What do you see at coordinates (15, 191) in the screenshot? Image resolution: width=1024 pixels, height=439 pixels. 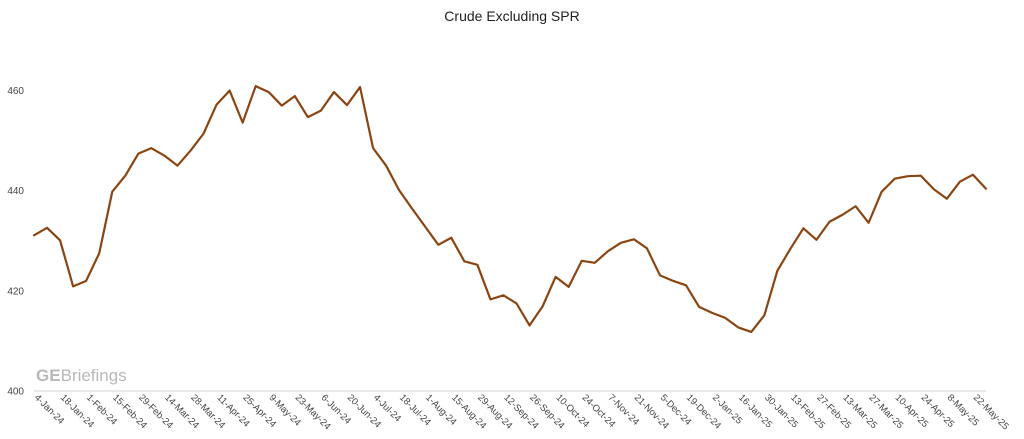 I see `y-tick-label: 440` at bounding box center [15, 191].